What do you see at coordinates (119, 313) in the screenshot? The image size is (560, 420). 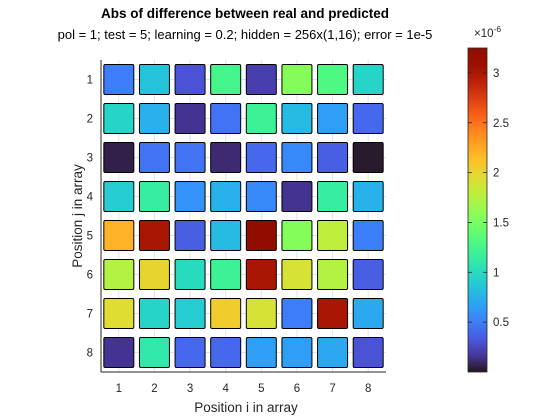 I see `heatmap-cell-i1-j7` at bounding box center [119, 313].